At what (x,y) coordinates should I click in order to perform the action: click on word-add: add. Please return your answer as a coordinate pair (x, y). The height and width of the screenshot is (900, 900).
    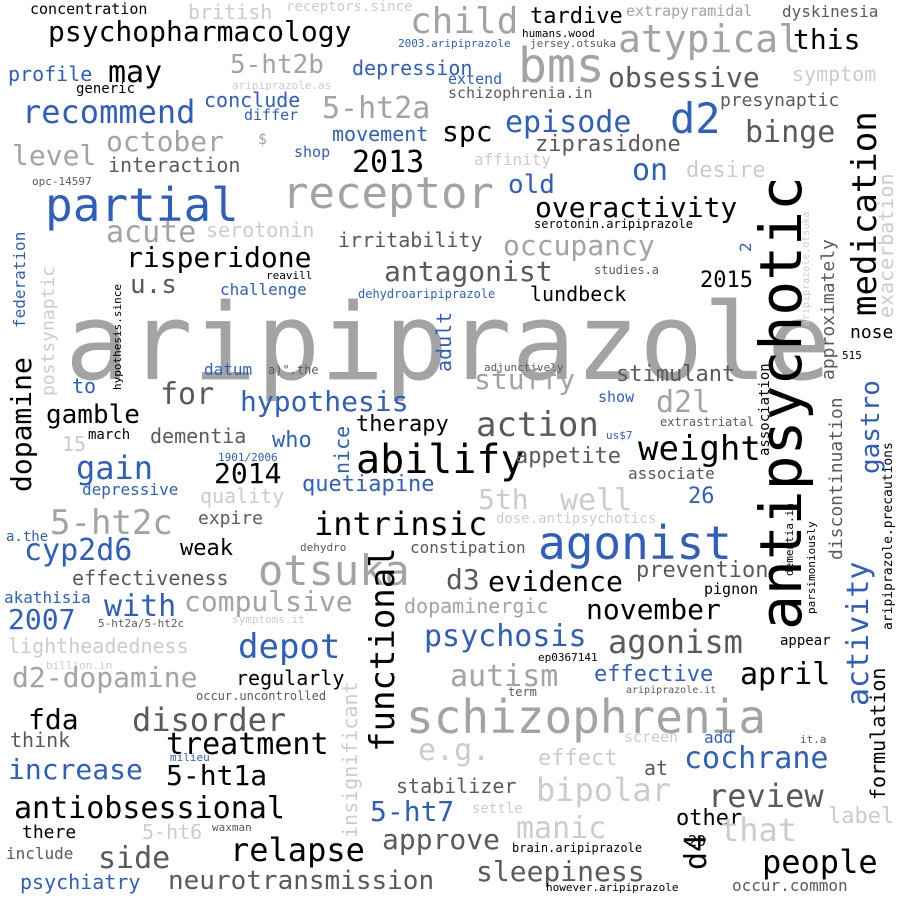
    Looking at the image, I should click on (718, 737).